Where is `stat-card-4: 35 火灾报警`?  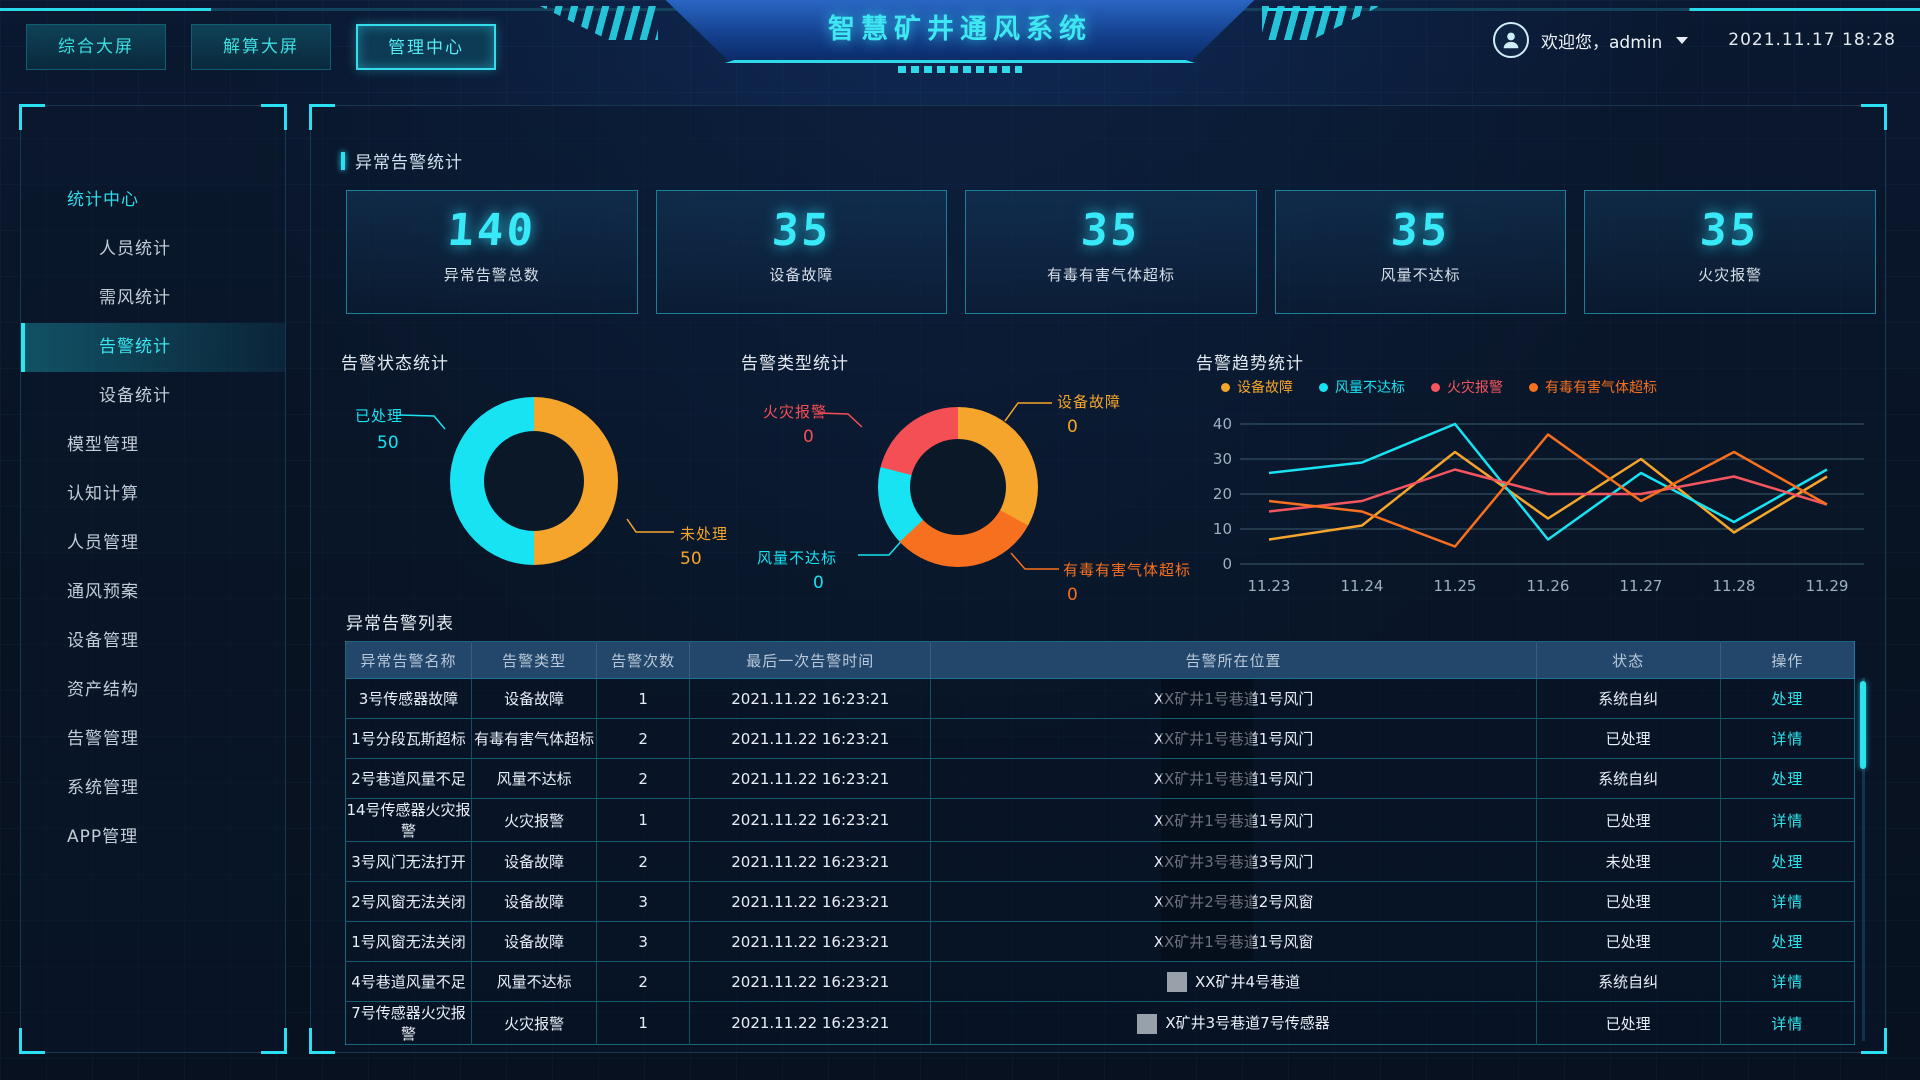 stat-card-4: 35 火灾报警 is located at coordinates (1730, 252).